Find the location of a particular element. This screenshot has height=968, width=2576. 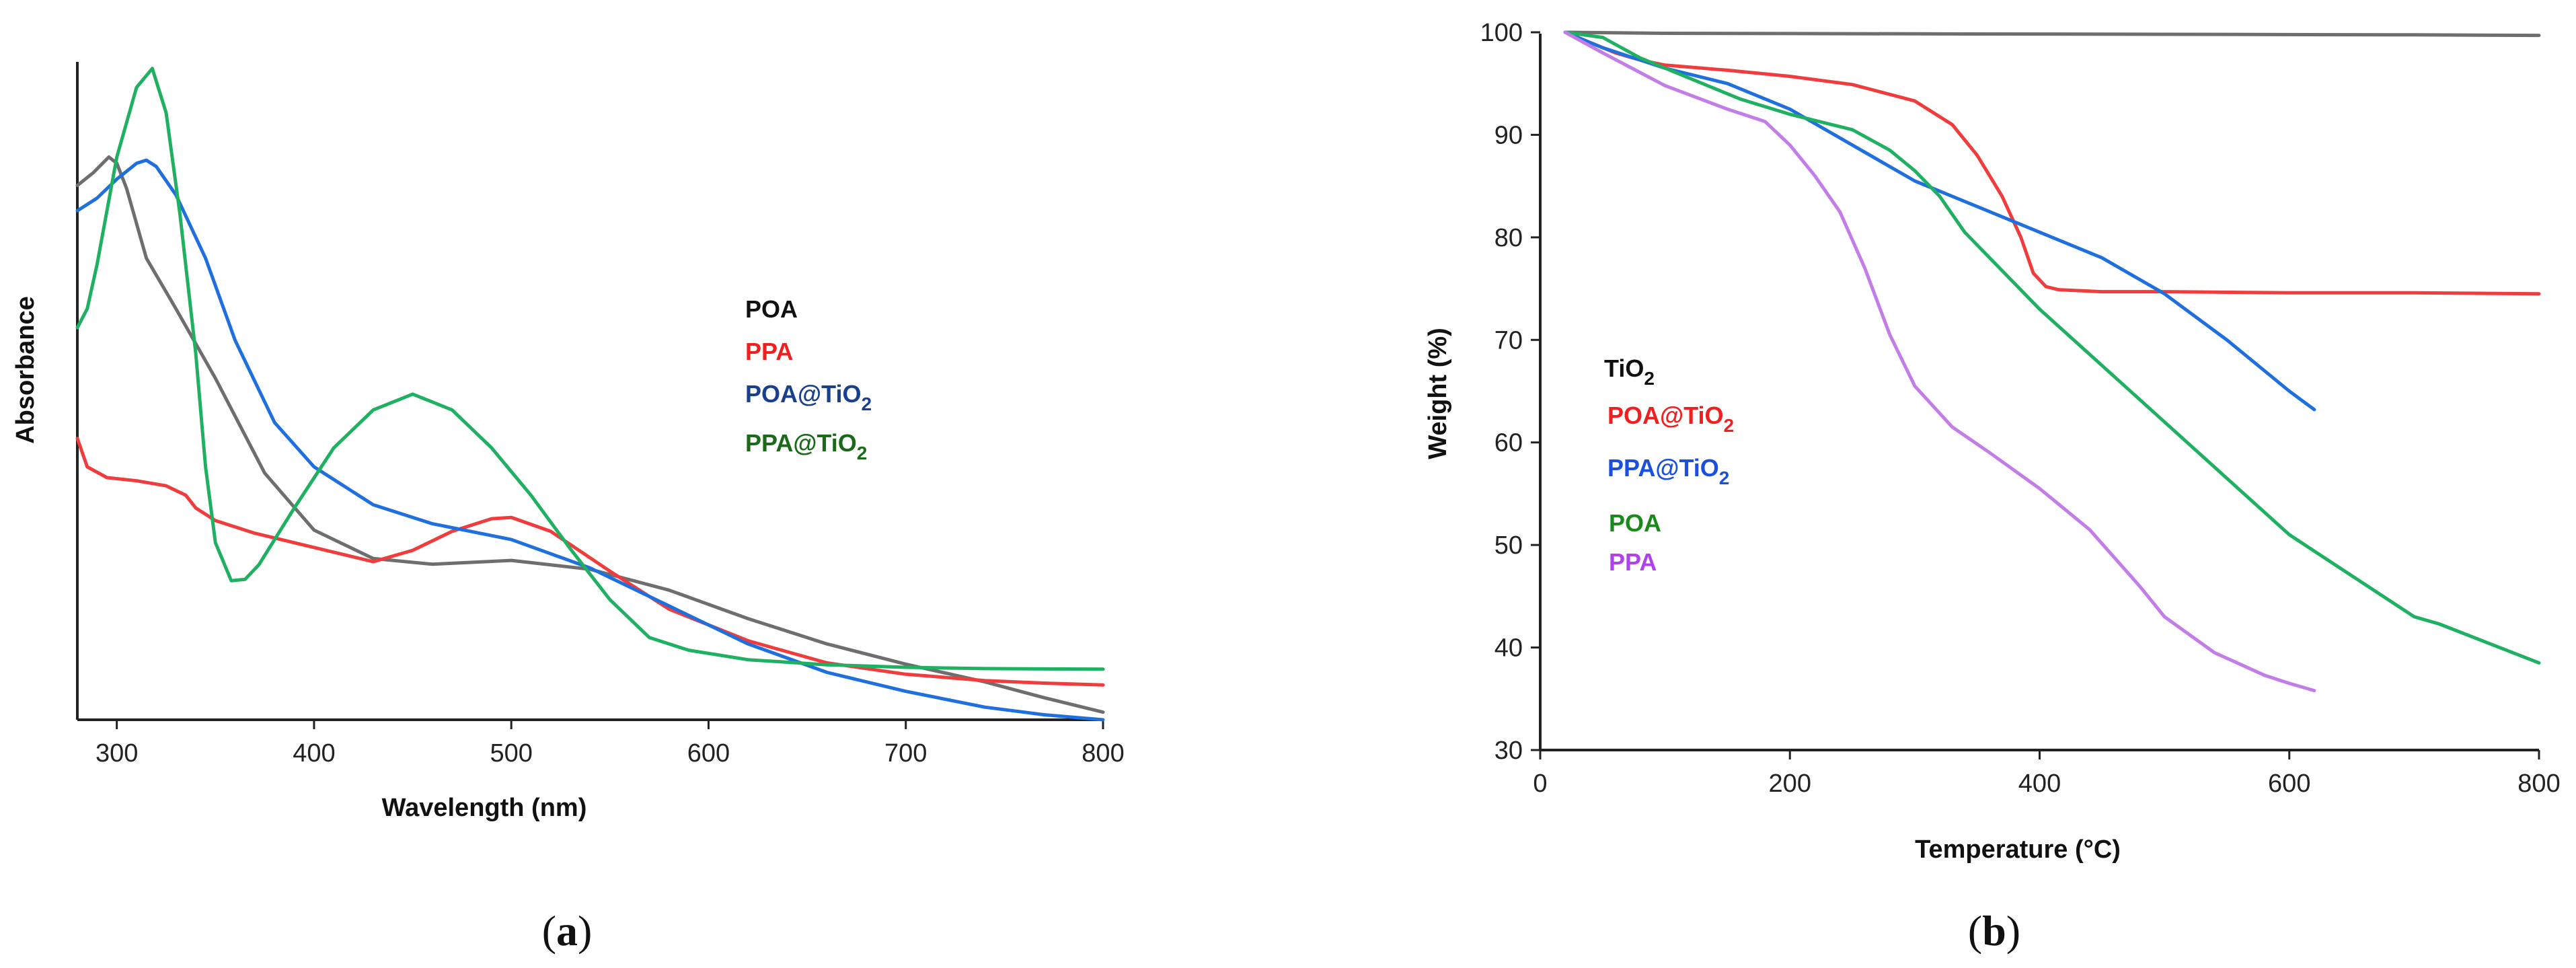

panel-a-x-tick-label-700: 700 is located at coordinates (905, 753).